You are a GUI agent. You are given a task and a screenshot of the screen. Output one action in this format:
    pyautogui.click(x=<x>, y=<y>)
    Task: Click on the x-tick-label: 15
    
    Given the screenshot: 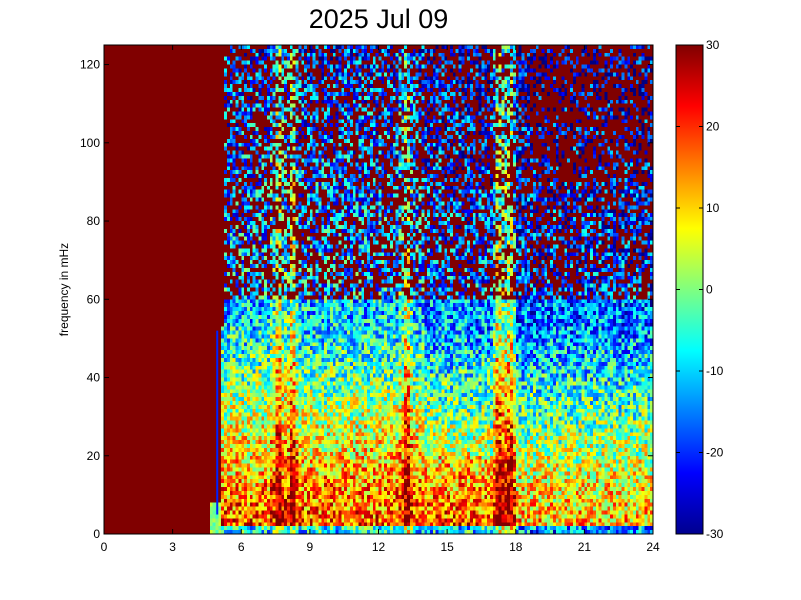 What is the action you would take?
    pyautogui.click(x=447, y=547)
    